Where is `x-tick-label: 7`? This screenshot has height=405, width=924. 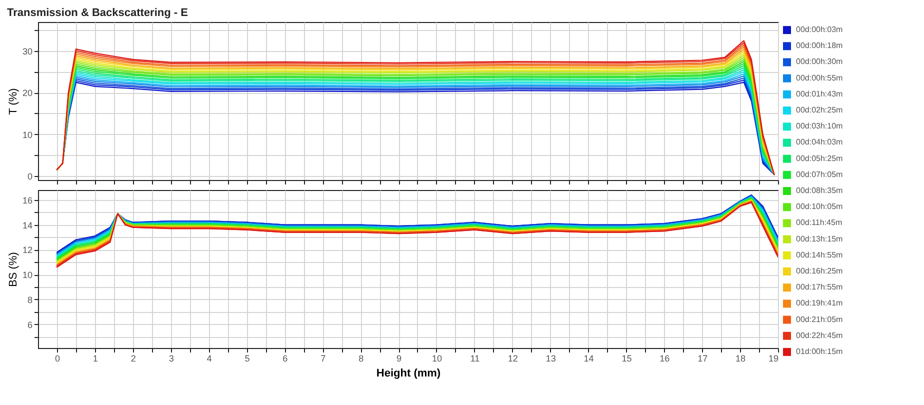 x-tick-label: 7 is located at coordinates (323, 359).